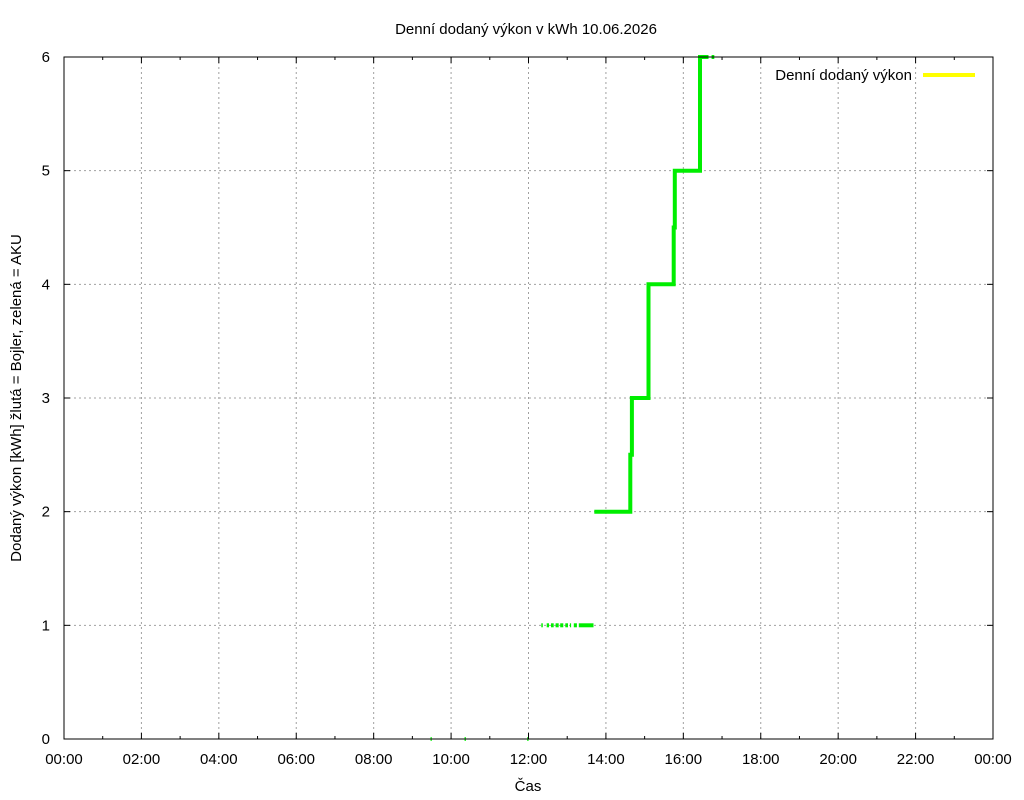 This screenshot has width=1024, height=800. Describe the element at coordinates (761, 759) in the screenshot. I see `x-tick-label: 18:00` at that location.